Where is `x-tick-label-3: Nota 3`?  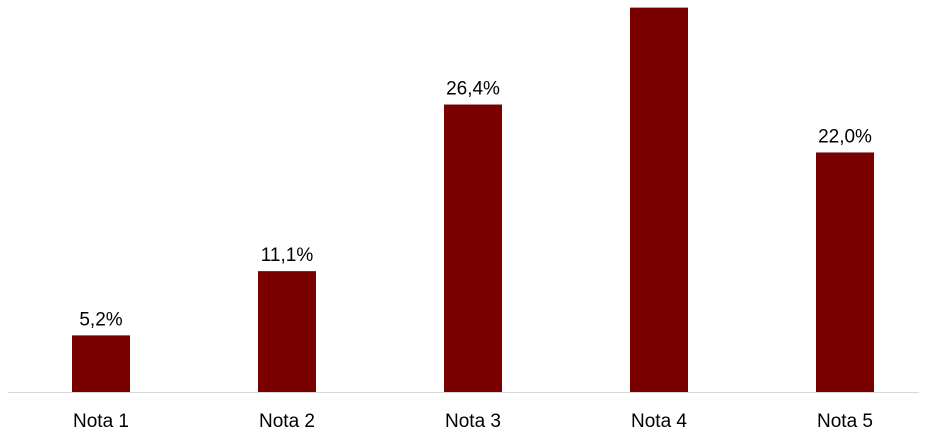
x-tick-label-3: Nota 3 is located at coordinates (473, 421).